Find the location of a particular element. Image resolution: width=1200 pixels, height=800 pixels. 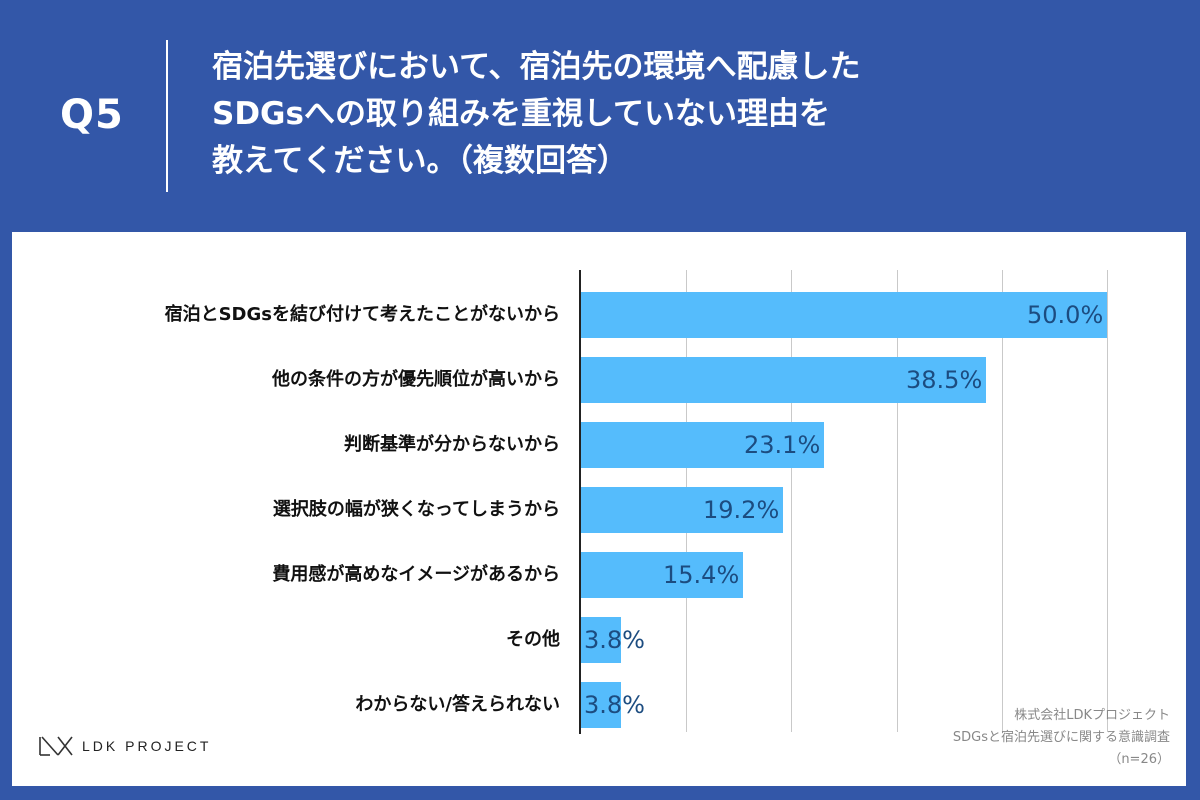

question-line: 教えてください。（複数回答） is located at coordinates (420, 161).